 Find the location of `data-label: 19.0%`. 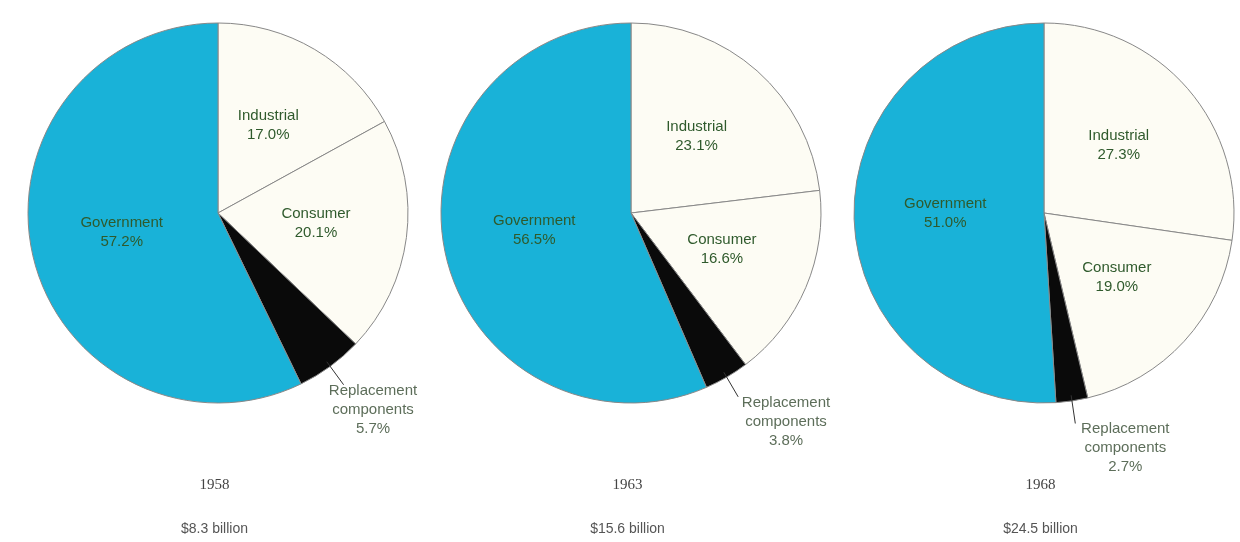

data-label: 19.0% is located at coordinates (1117, 285).